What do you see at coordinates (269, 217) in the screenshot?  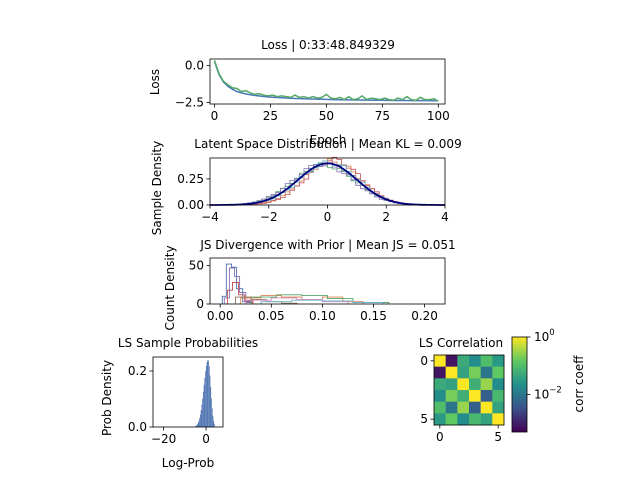 I see `latent-xtick-label: −2` at bounding box center [269, 217].